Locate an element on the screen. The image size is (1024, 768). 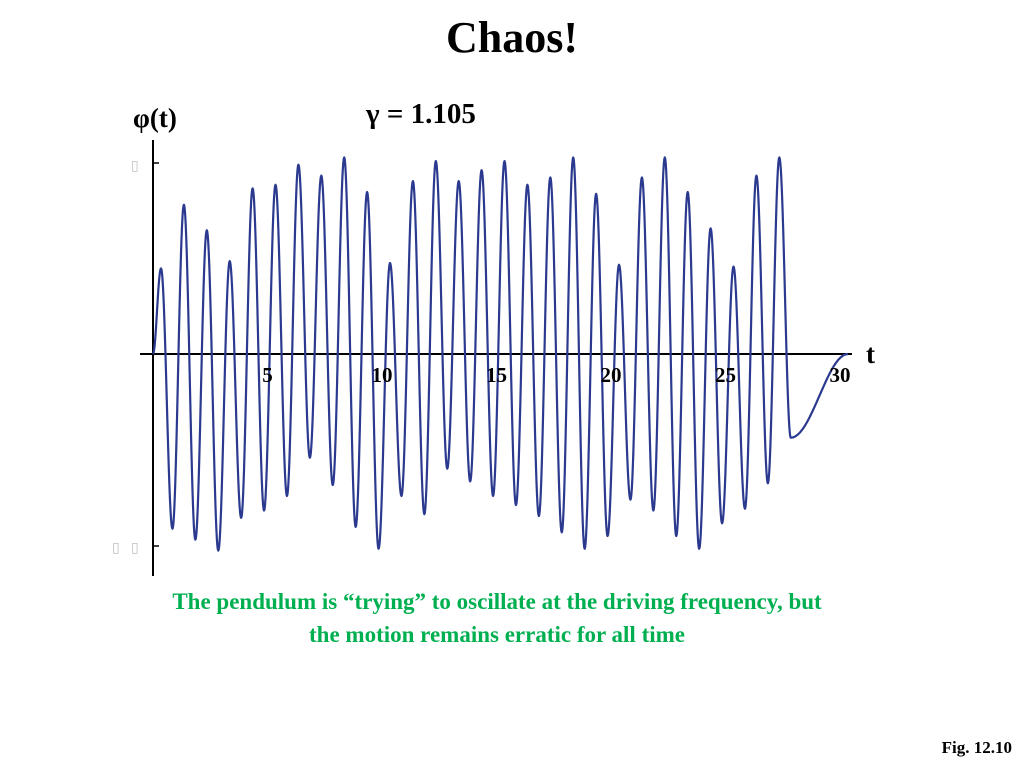
slide-title: Chaos! is located at coordinates (512, 37).